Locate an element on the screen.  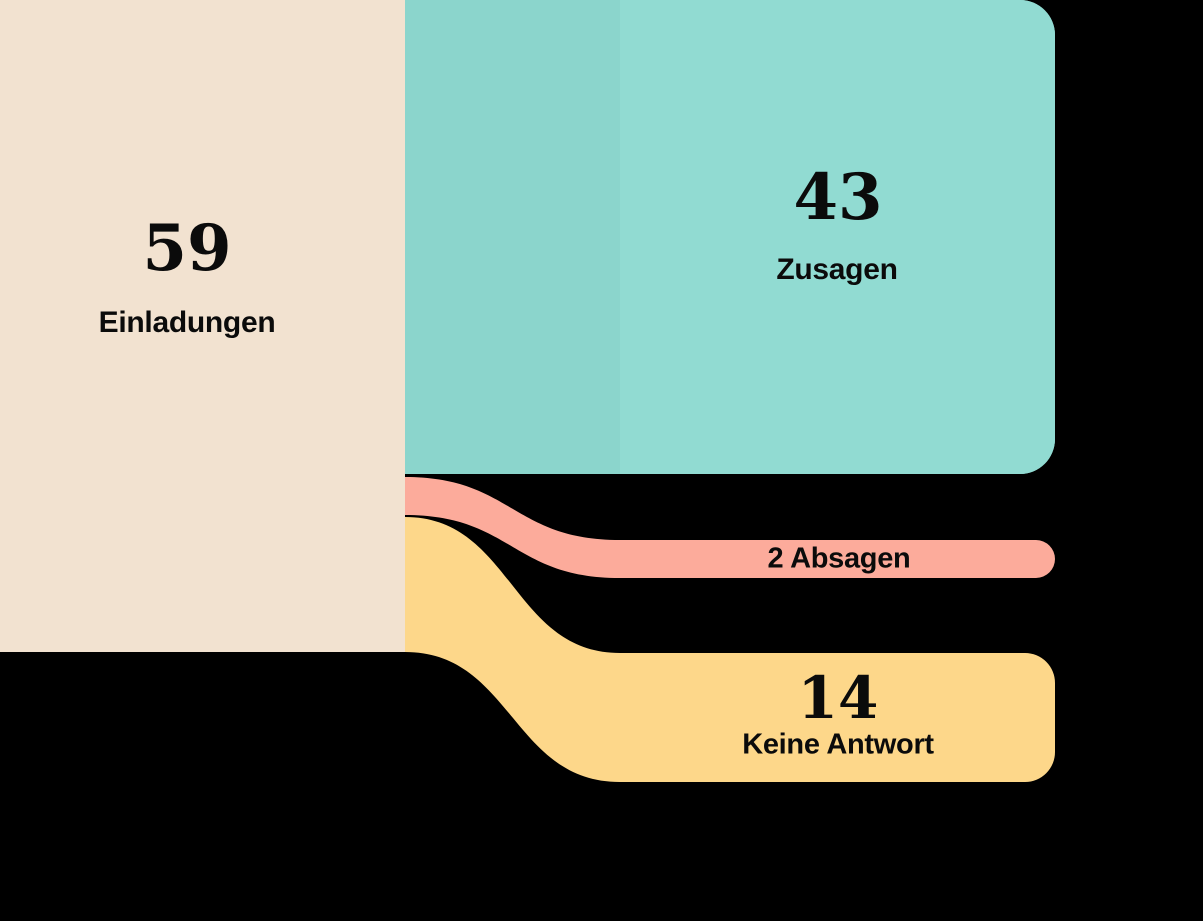
source-node-value: 59 is located at coordinates (187, 248).